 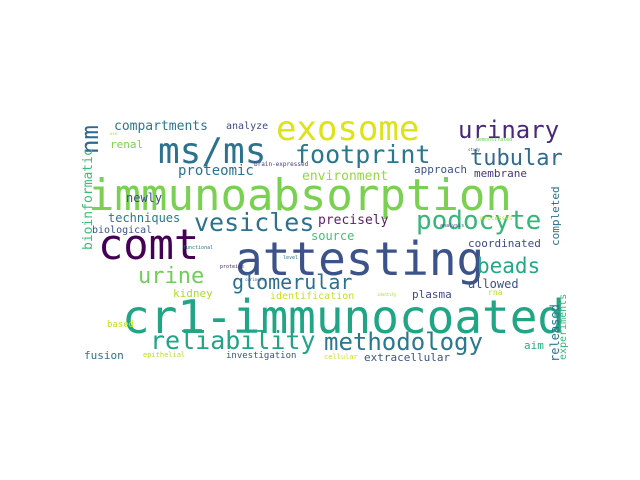 What do you see at coordinates (509, 130) in the screenshot?
I see `word-urinary: urinary` at bounding box center [509, 130].